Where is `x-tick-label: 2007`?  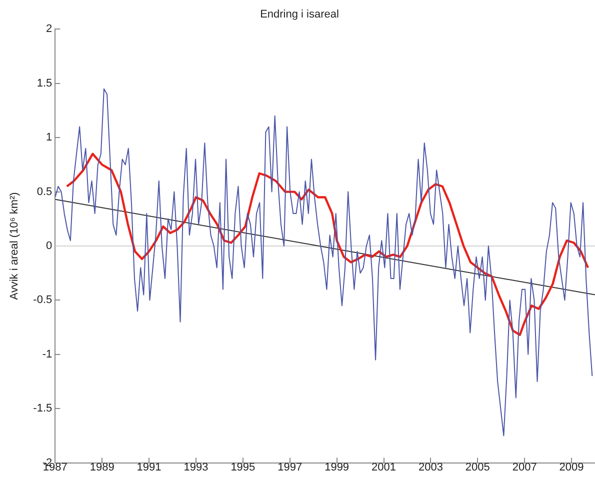 x-tick-label: 2007 is located at coordinates (524, 467).